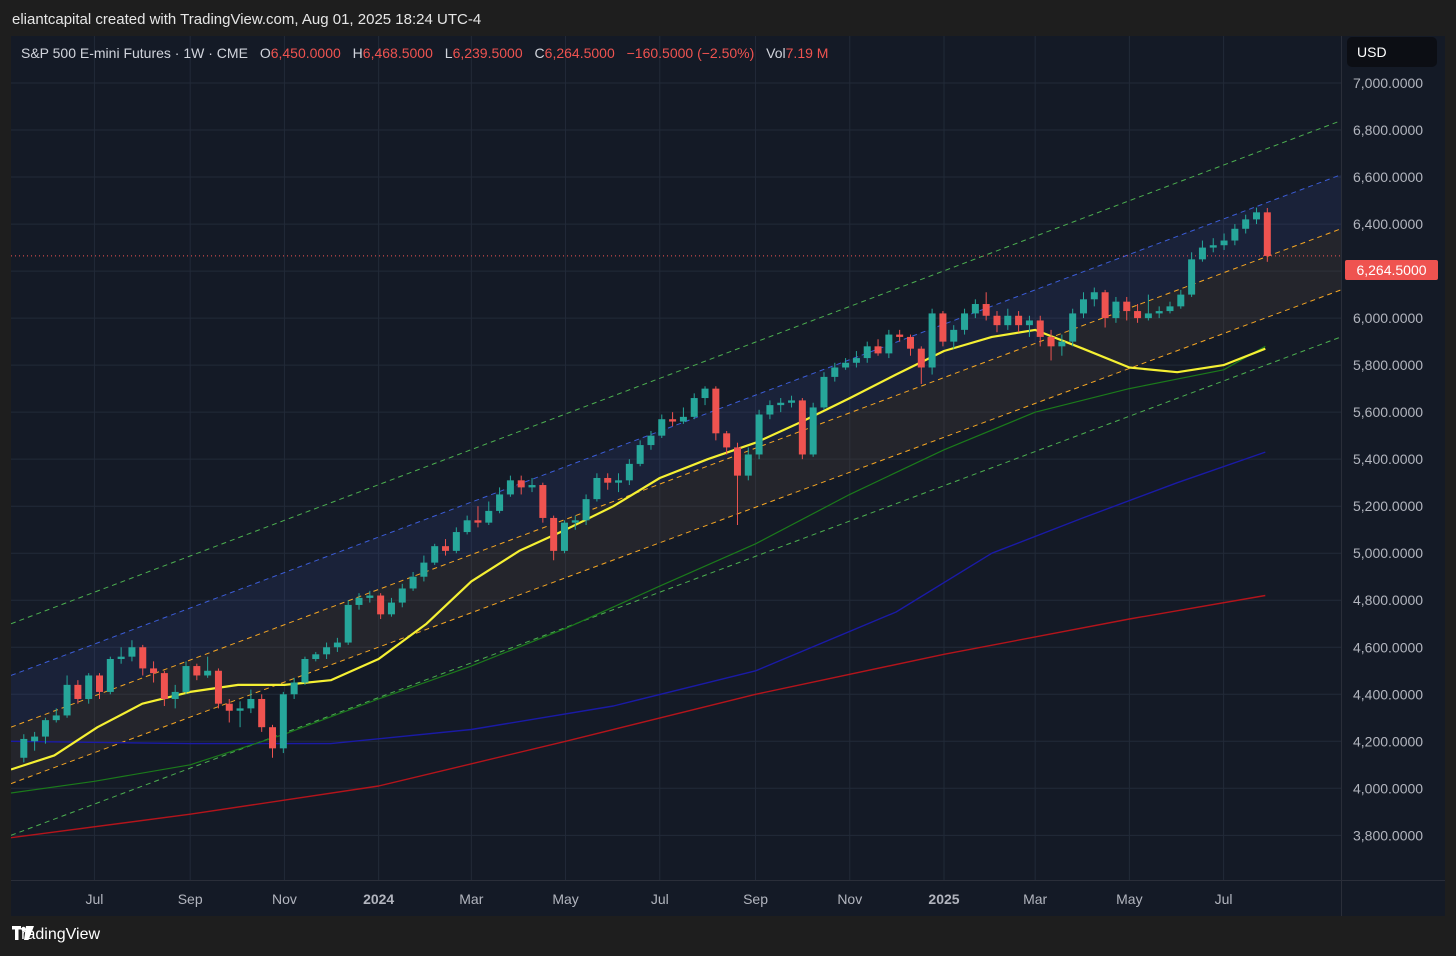  I want to click on symbol-info: S&P 500 E-mini Futures · 1W · CME, so click(134, 53).